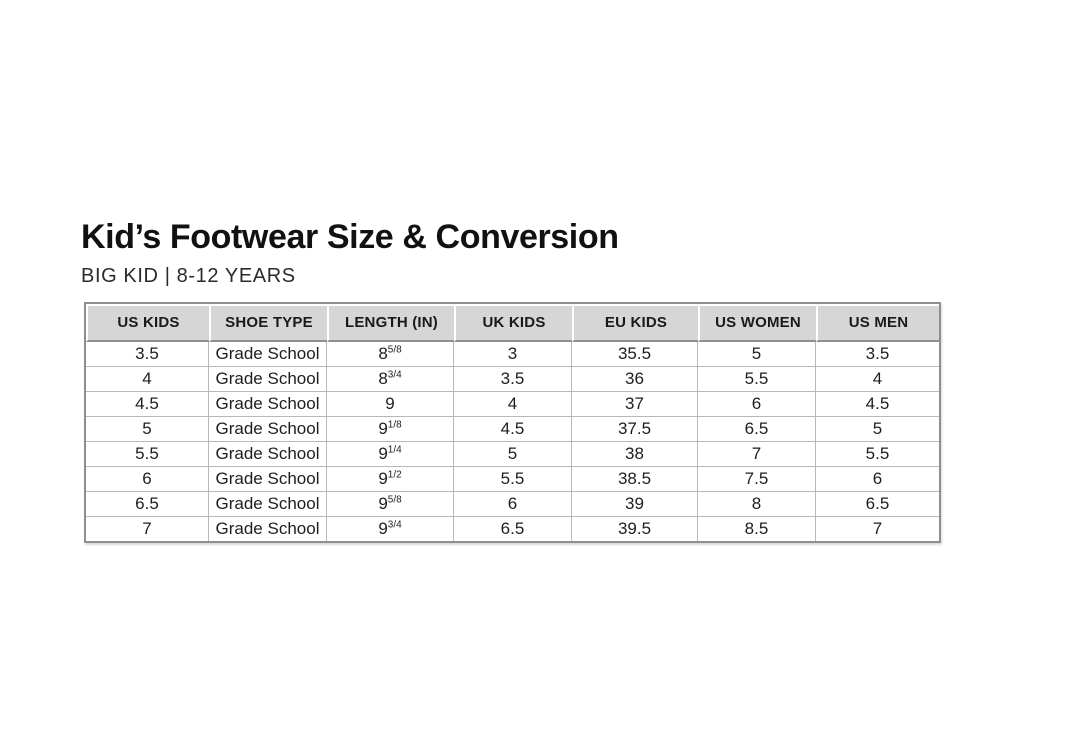 Image resolution: width=1067 pixels, height=736 pixels. Describe the element at coordinates (877, 504) in the screenshot. I see `cell-us-men: 6.5` at that location.